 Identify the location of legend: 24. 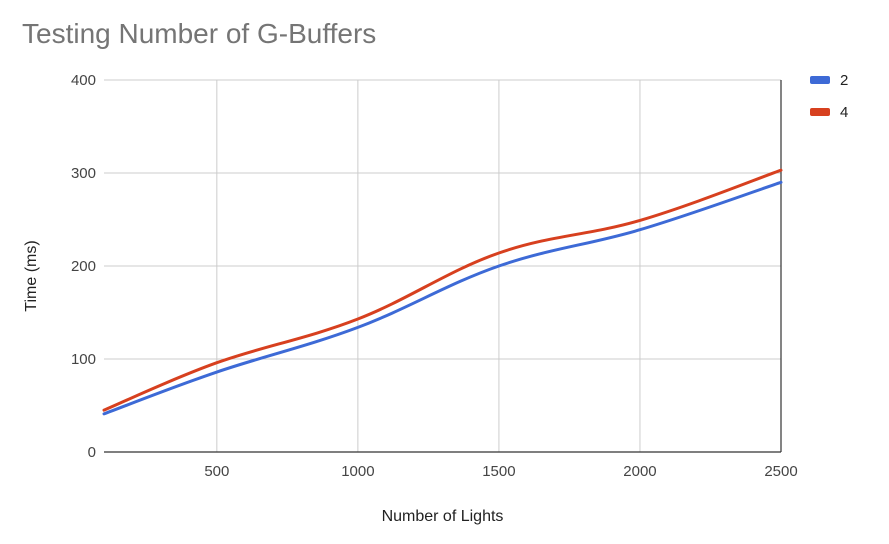
(829, 96).